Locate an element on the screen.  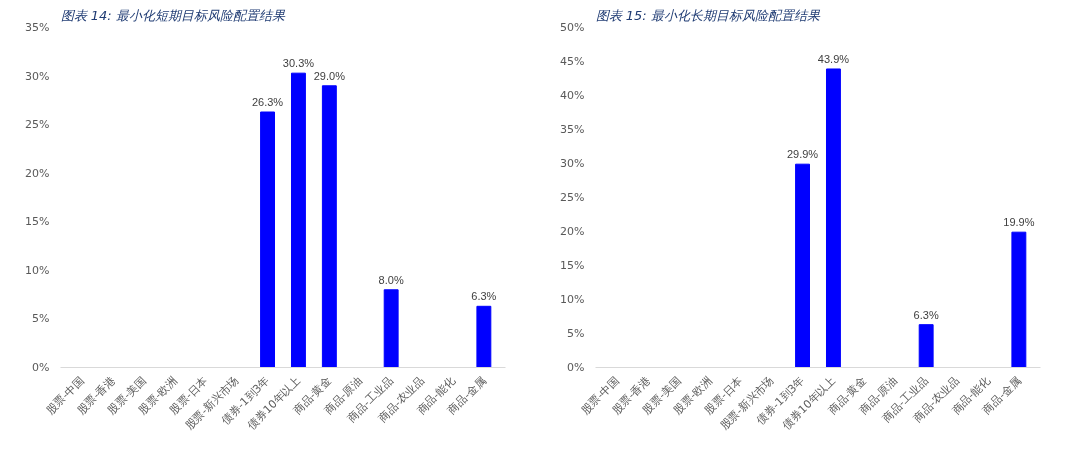
data-label: 43.9% is located at coordinates (833, 58).